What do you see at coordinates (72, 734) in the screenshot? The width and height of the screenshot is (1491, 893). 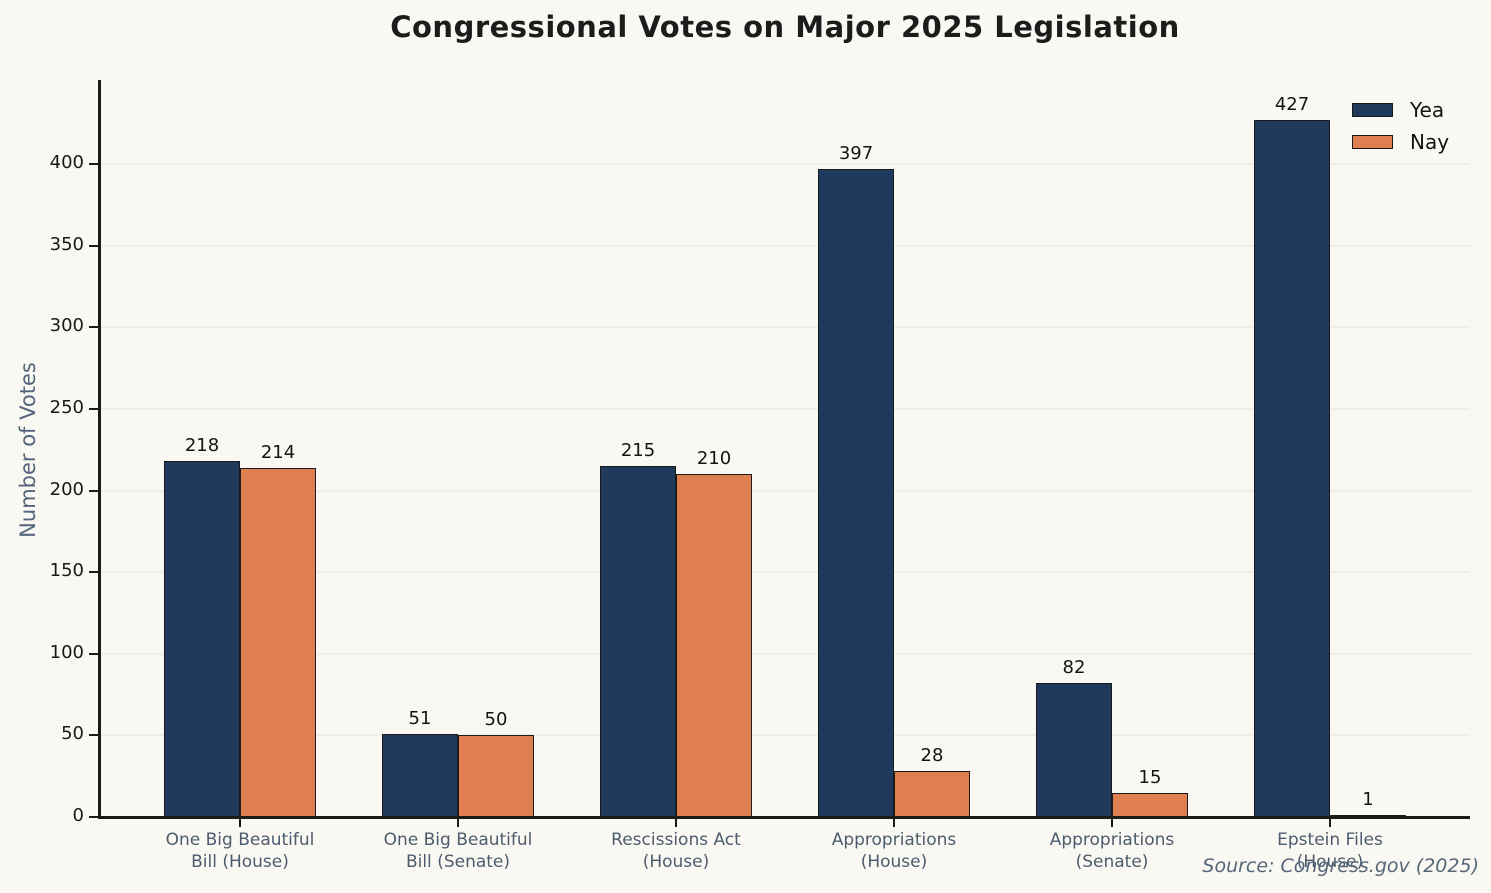 I see `y-tick-label: 50` at bounding box center [72, 734].